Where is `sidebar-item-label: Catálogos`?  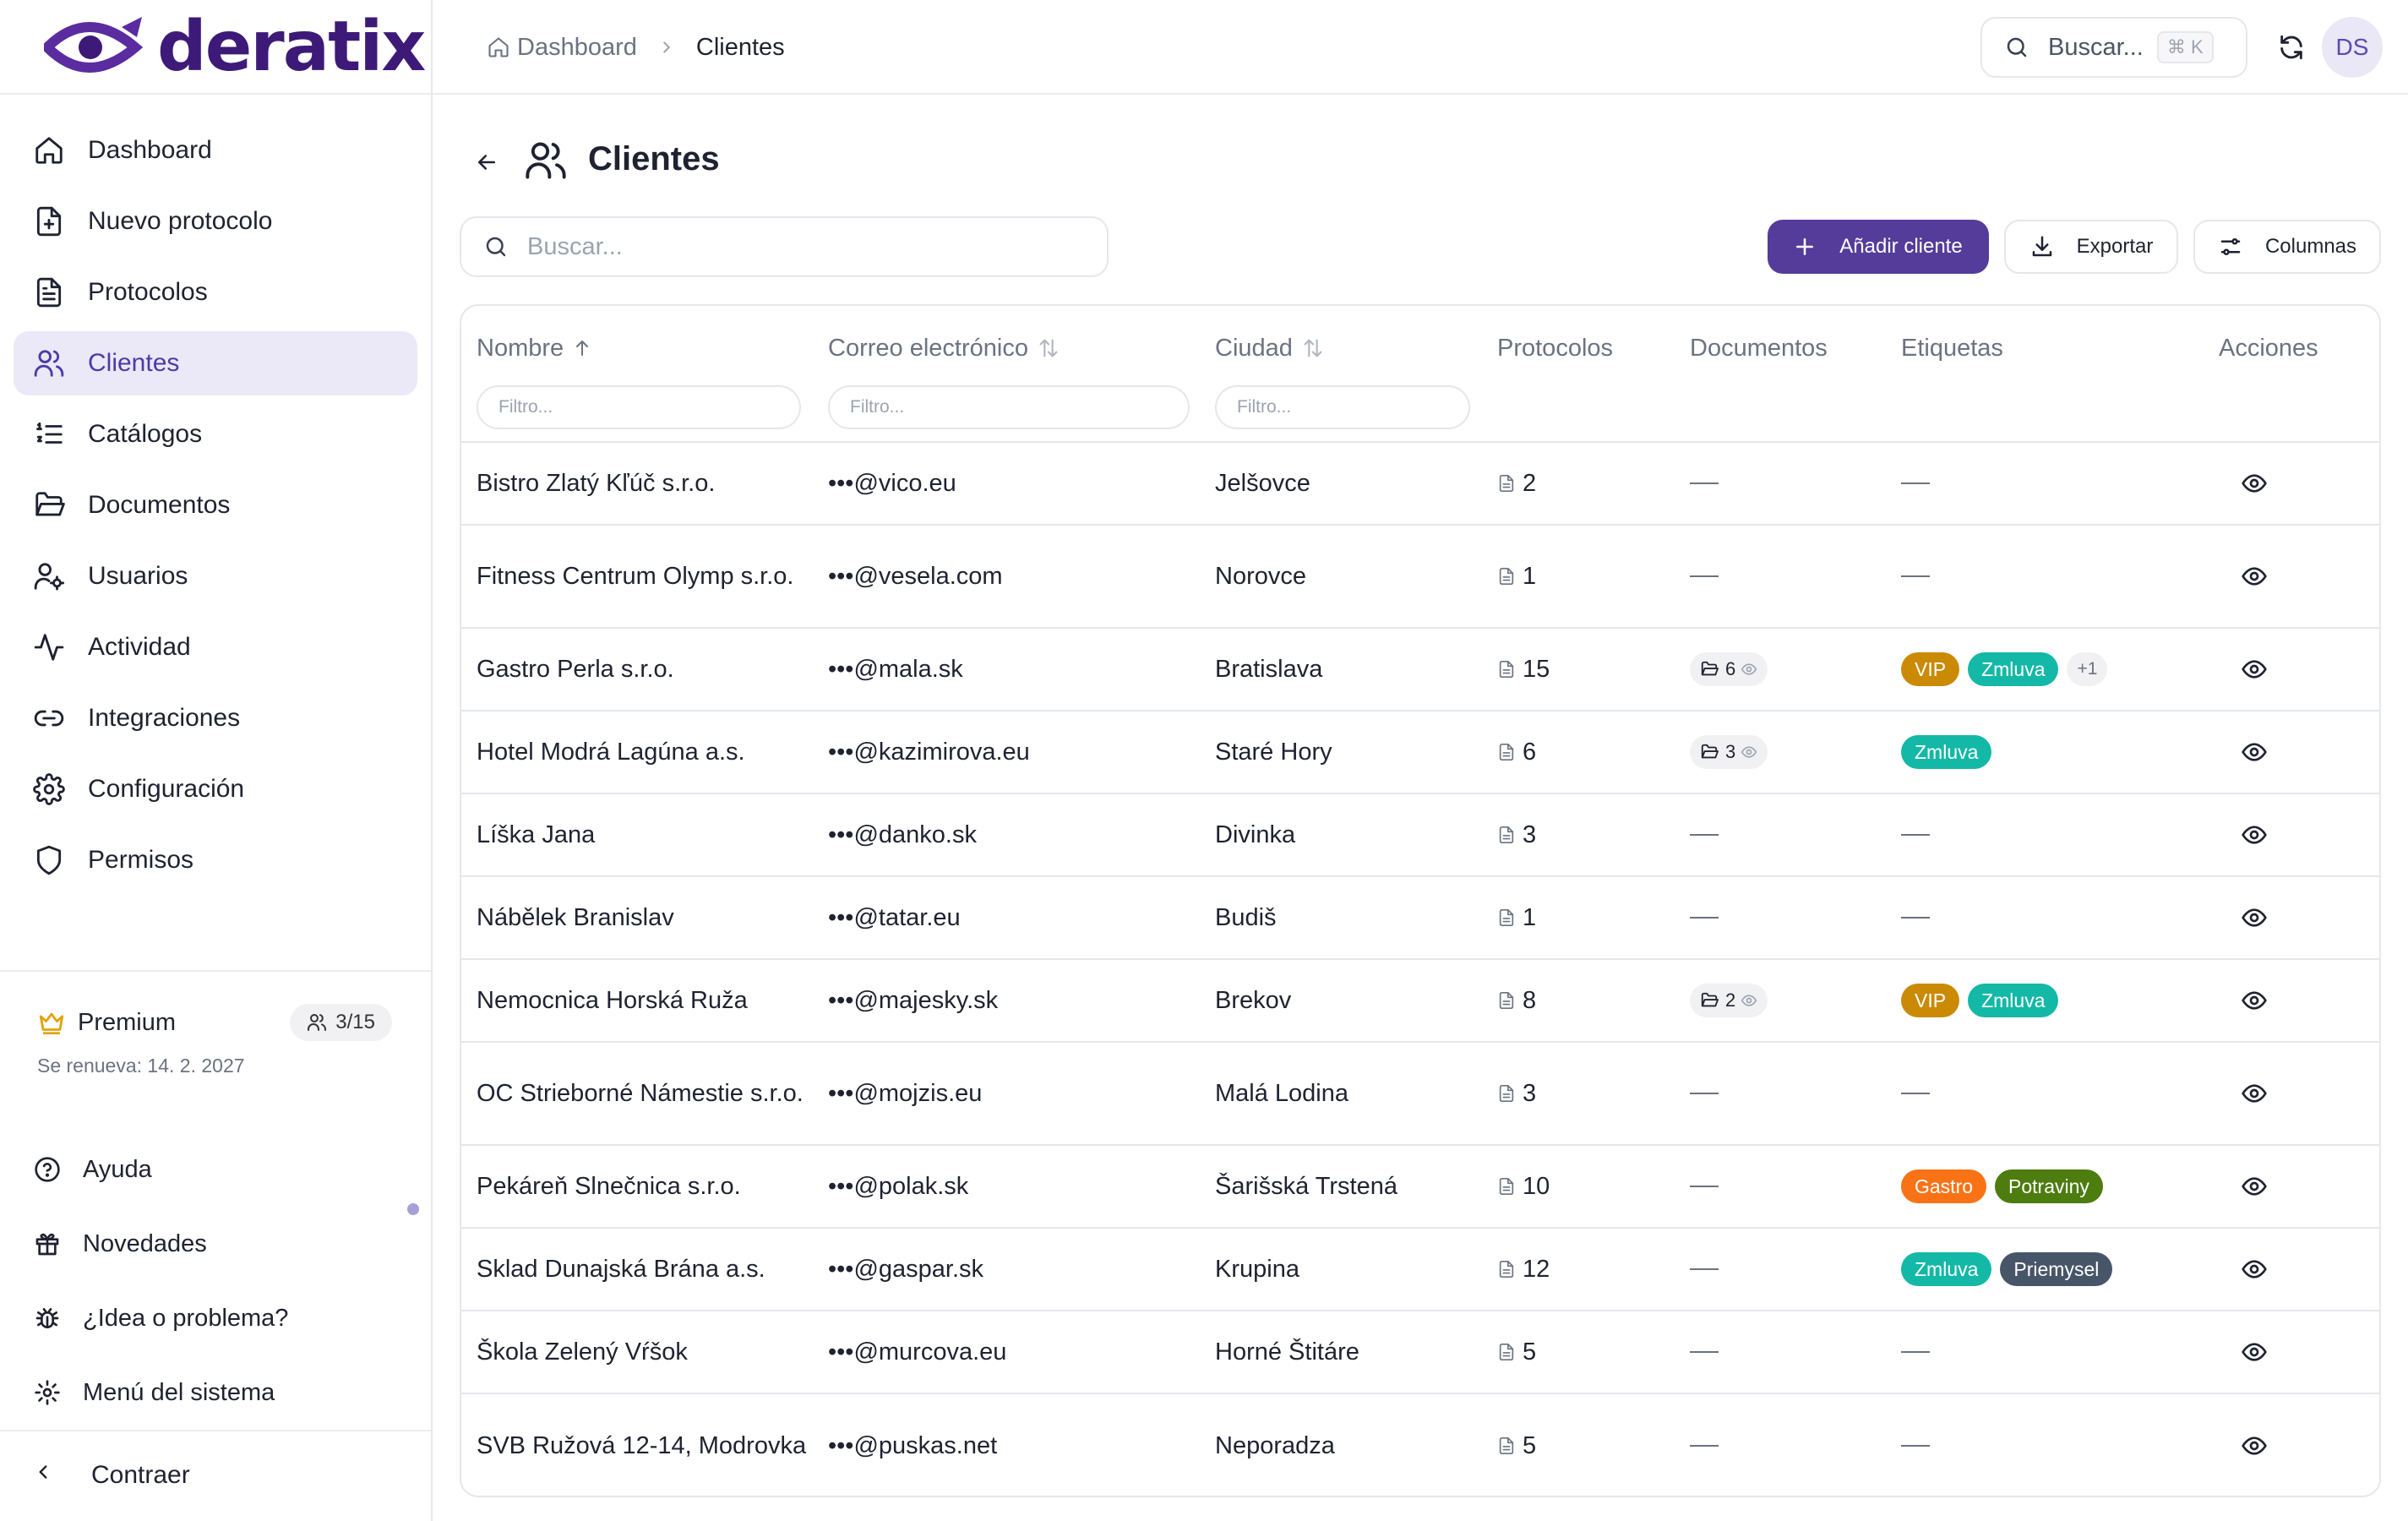 sidebar-item-label: Catálogos is located at coordinates (145, 434).